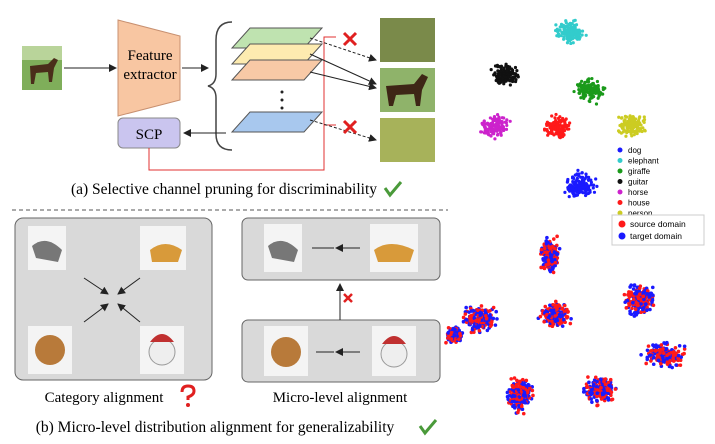 Image resolution: width=715 pixels, height=444 pixels. Describe the element at coordinates (220, 86) in the screenshot. I see `brace` at that location.